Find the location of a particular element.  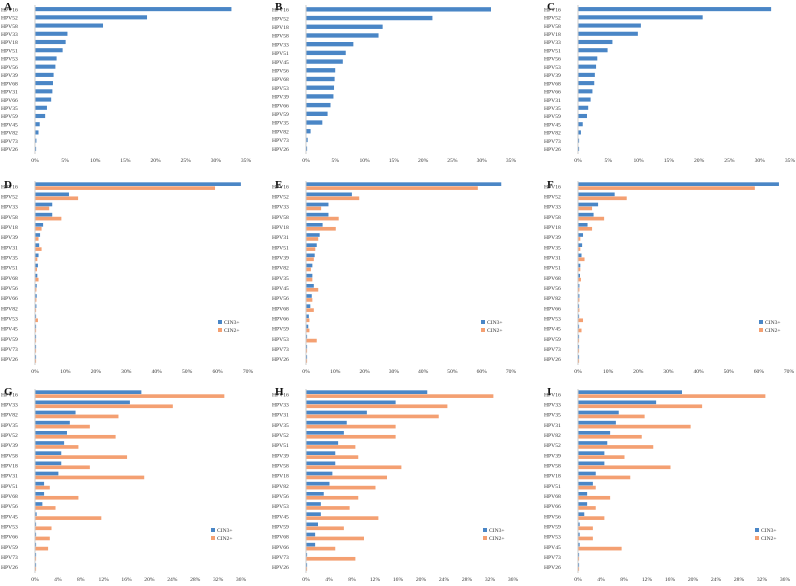

x-tick-label: 28% is located at coordinates (195, 579).